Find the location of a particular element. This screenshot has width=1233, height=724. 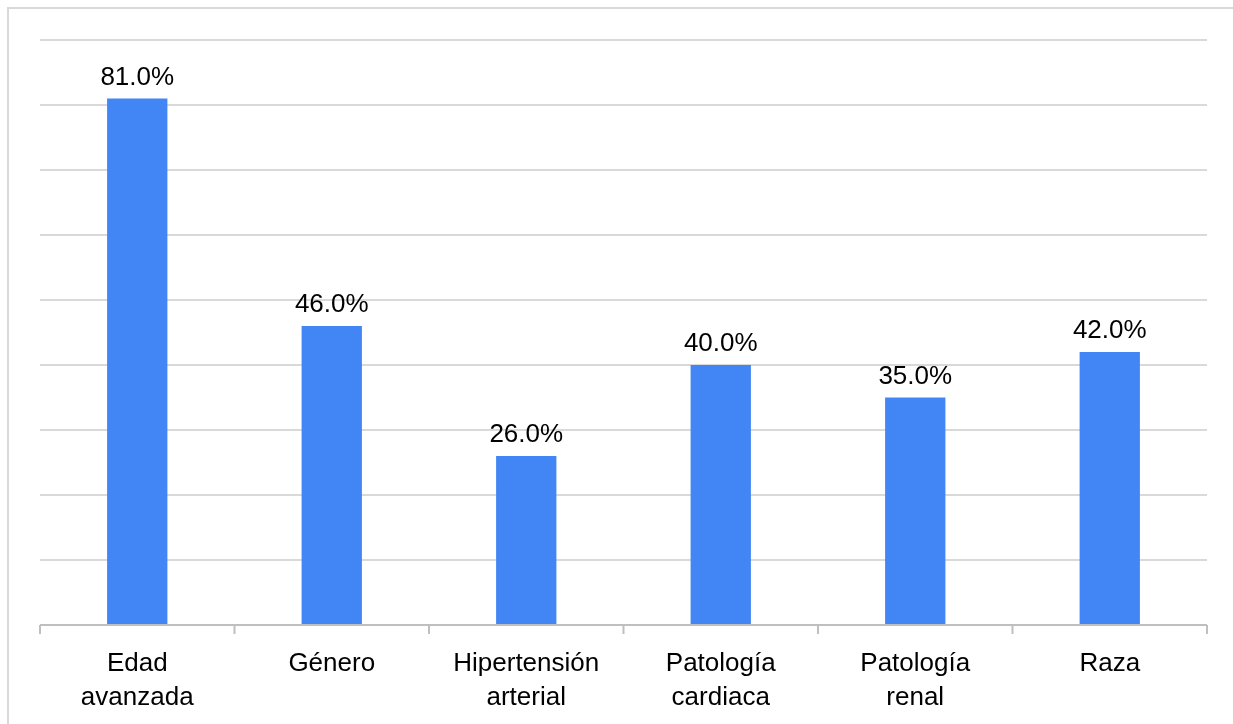

data-label: 42.0% is located at coordinates (1109, 329).